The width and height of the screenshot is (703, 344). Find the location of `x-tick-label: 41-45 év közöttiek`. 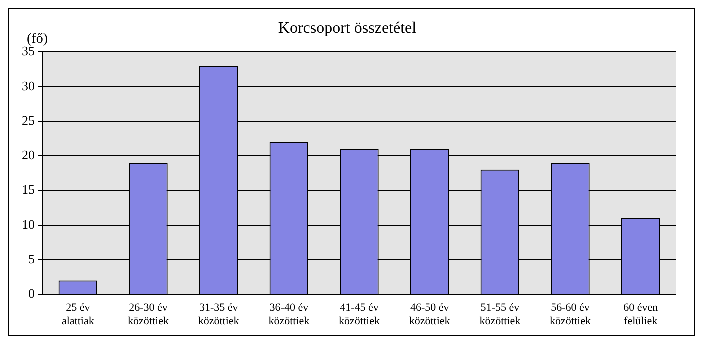

x-tick-label: 41-45 év közöttiek is located at coordinates (359, 315).